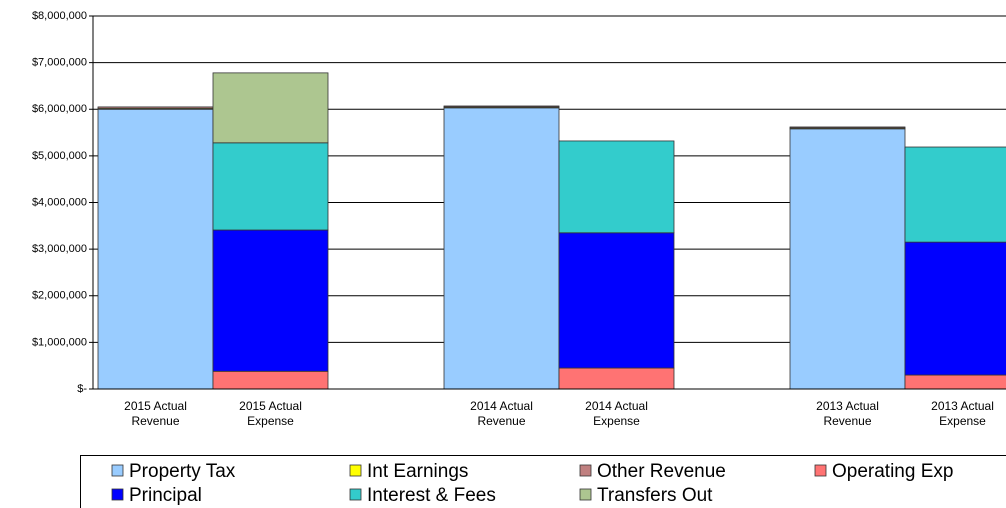  Describe the element at coordinates (182, 471) in the screenshot. I see `legend-label: Property Tax` at that location.